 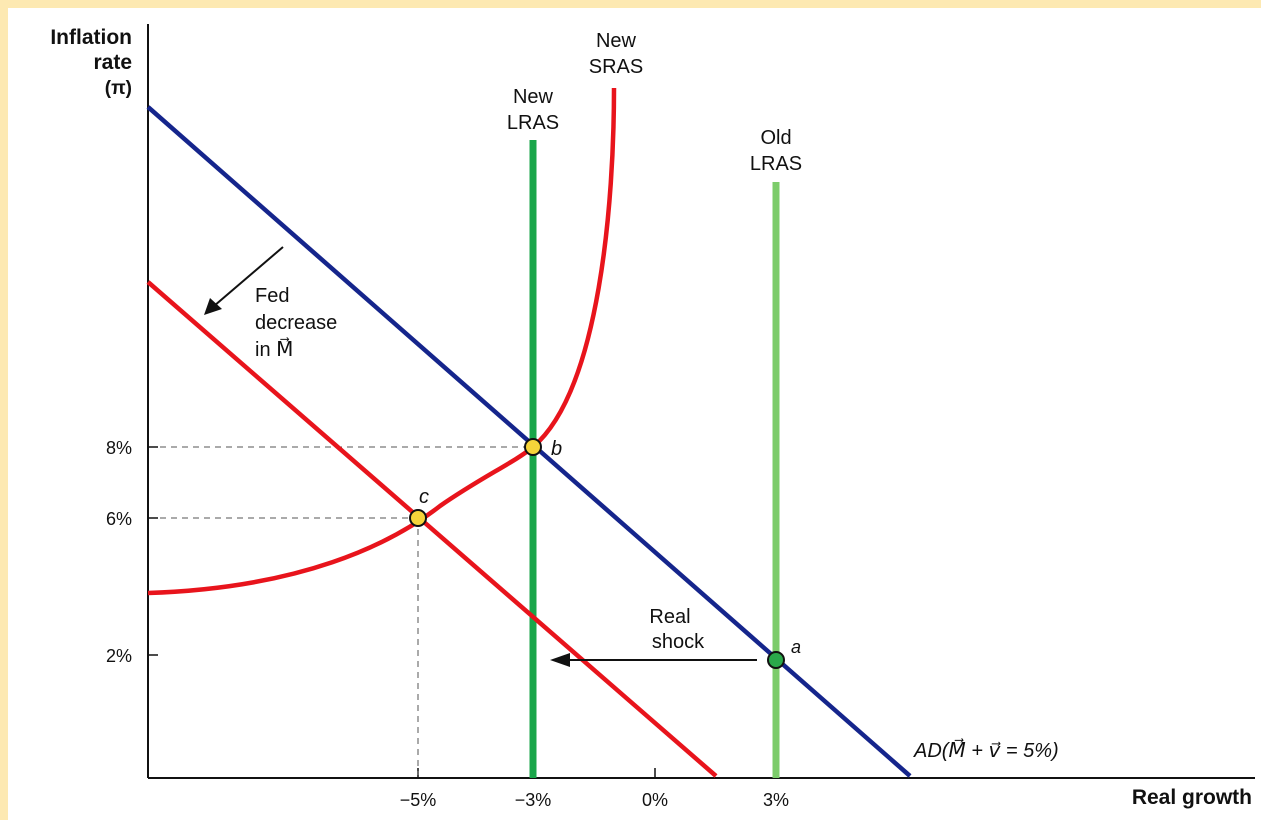 What do you see at coordinates (678, 642) in the screenshot?
I see `shock-label-line2: shock` at bounding box center [678, 642].